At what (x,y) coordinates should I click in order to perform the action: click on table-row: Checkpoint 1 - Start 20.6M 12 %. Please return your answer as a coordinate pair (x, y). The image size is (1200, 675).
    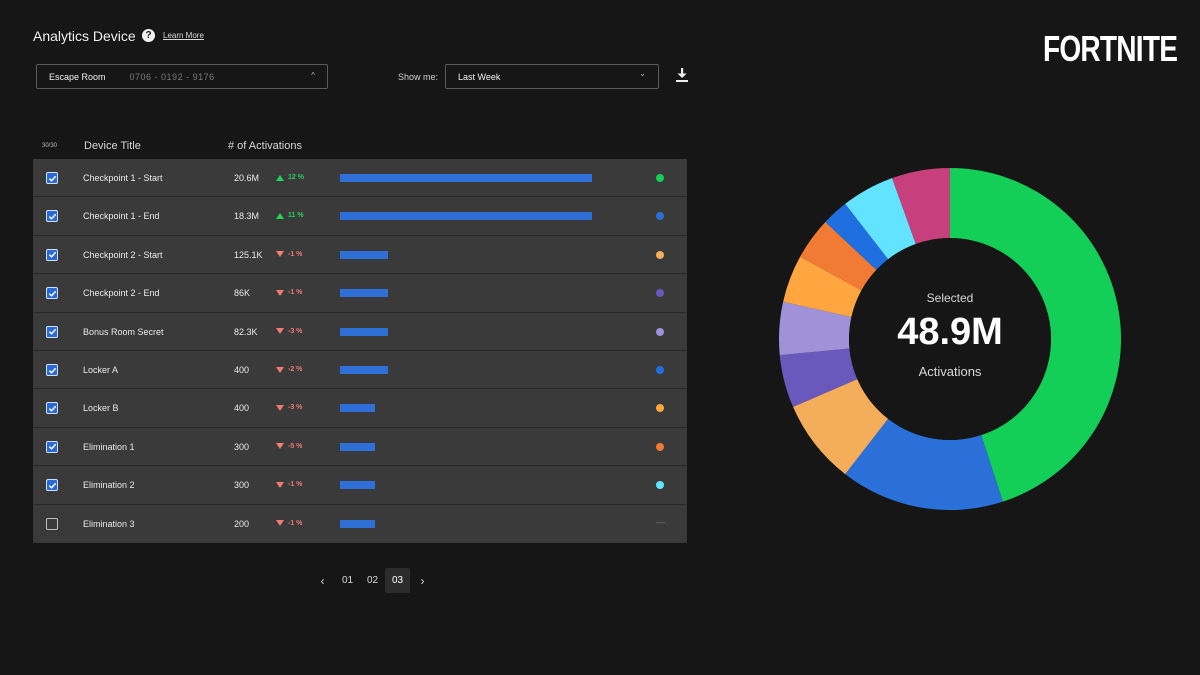
    Looking at the image, I should click on (360, 178).